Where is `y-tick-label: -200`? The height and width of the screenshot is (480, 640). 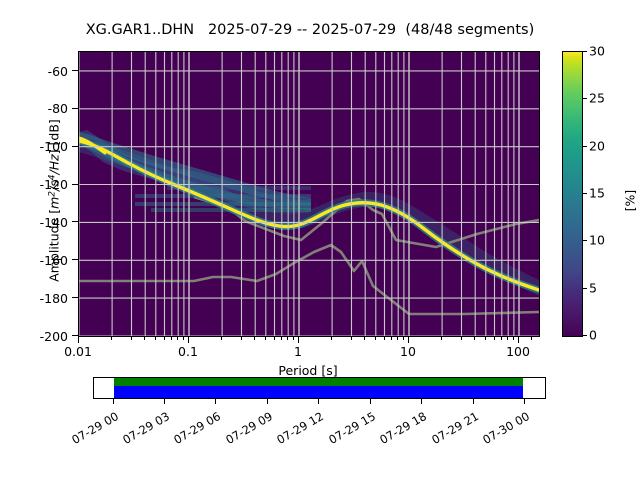
y-tick-label: -200 is located at coordinates (53, 336).